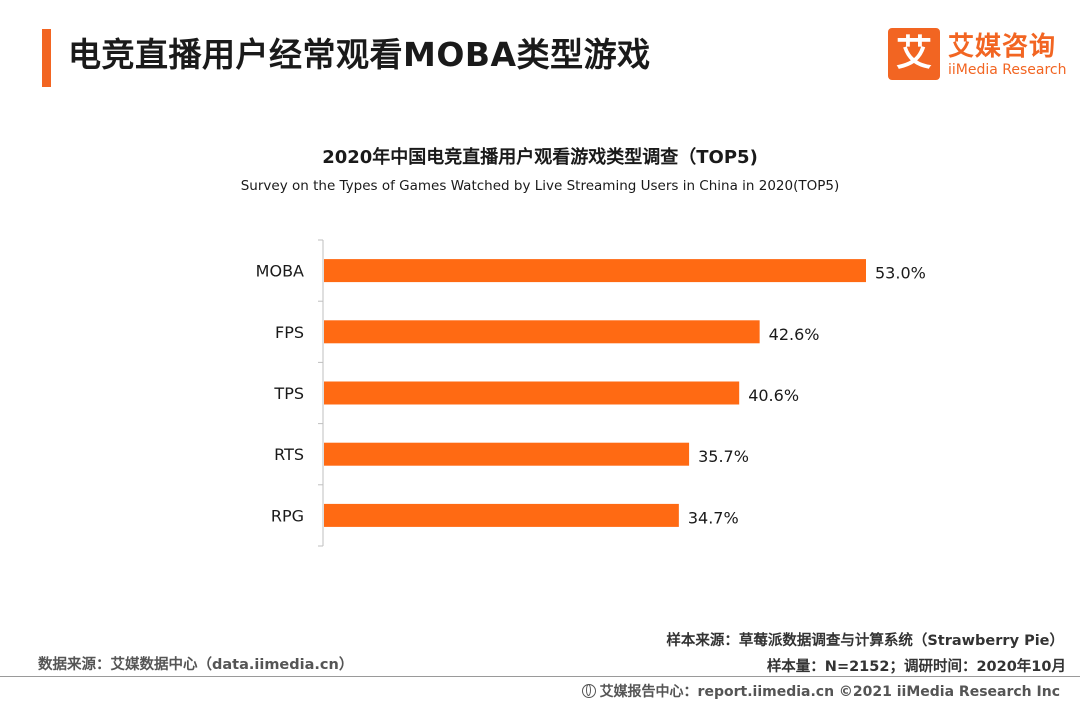 The image size is (1080, 702). Describe the element at coordinates (289, 454) in the screenshot. I see `category-label: RTS` at that location.